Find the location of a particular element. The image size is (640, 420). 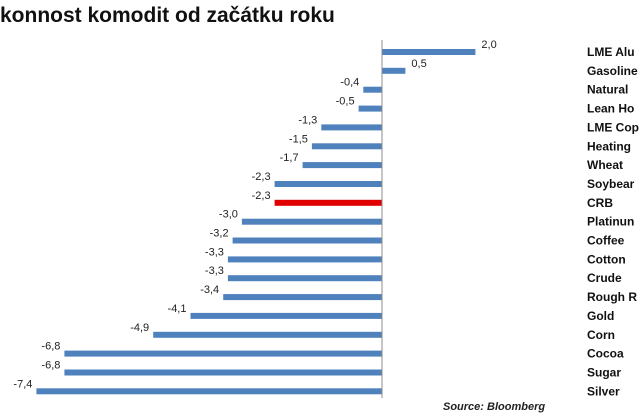

bar-sugar is located at coordinates (223, 372).